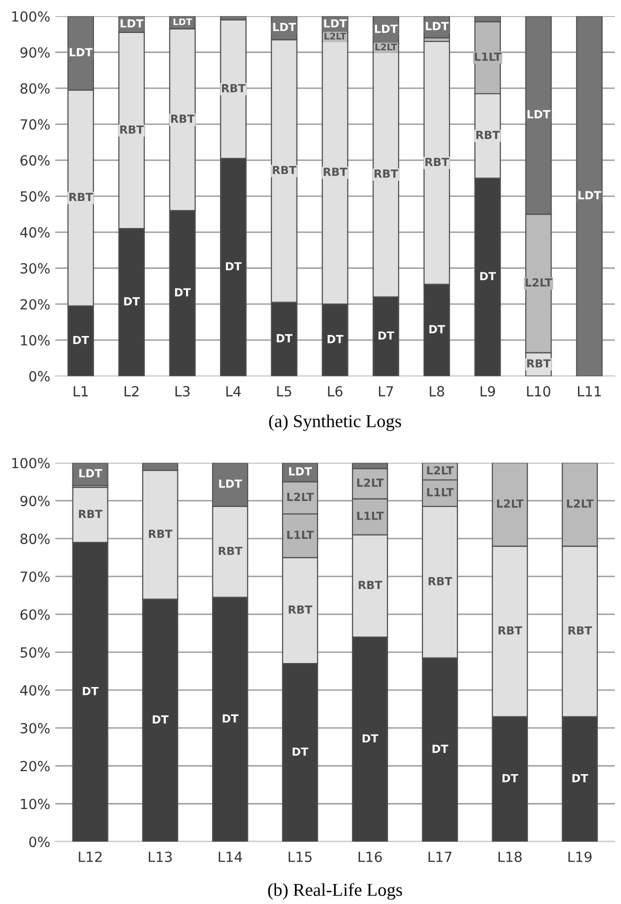  I want to click on x-tick-label: L6, so click(335, 391).